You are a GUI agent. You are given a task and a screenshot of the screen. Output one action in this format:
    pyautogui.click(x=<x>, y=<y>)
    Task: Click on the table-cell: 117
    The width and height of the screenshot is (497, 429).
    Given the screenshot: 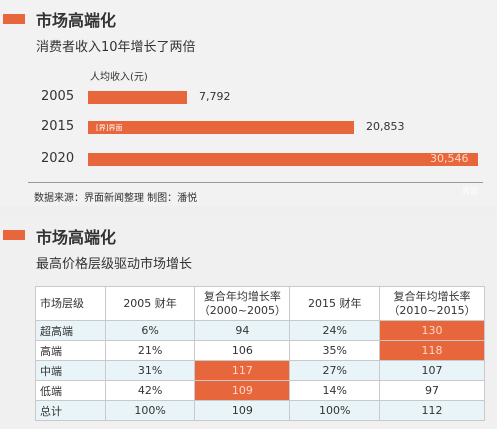 What is the action you would take?
    pyautogui.click(x=242, y=370)
    